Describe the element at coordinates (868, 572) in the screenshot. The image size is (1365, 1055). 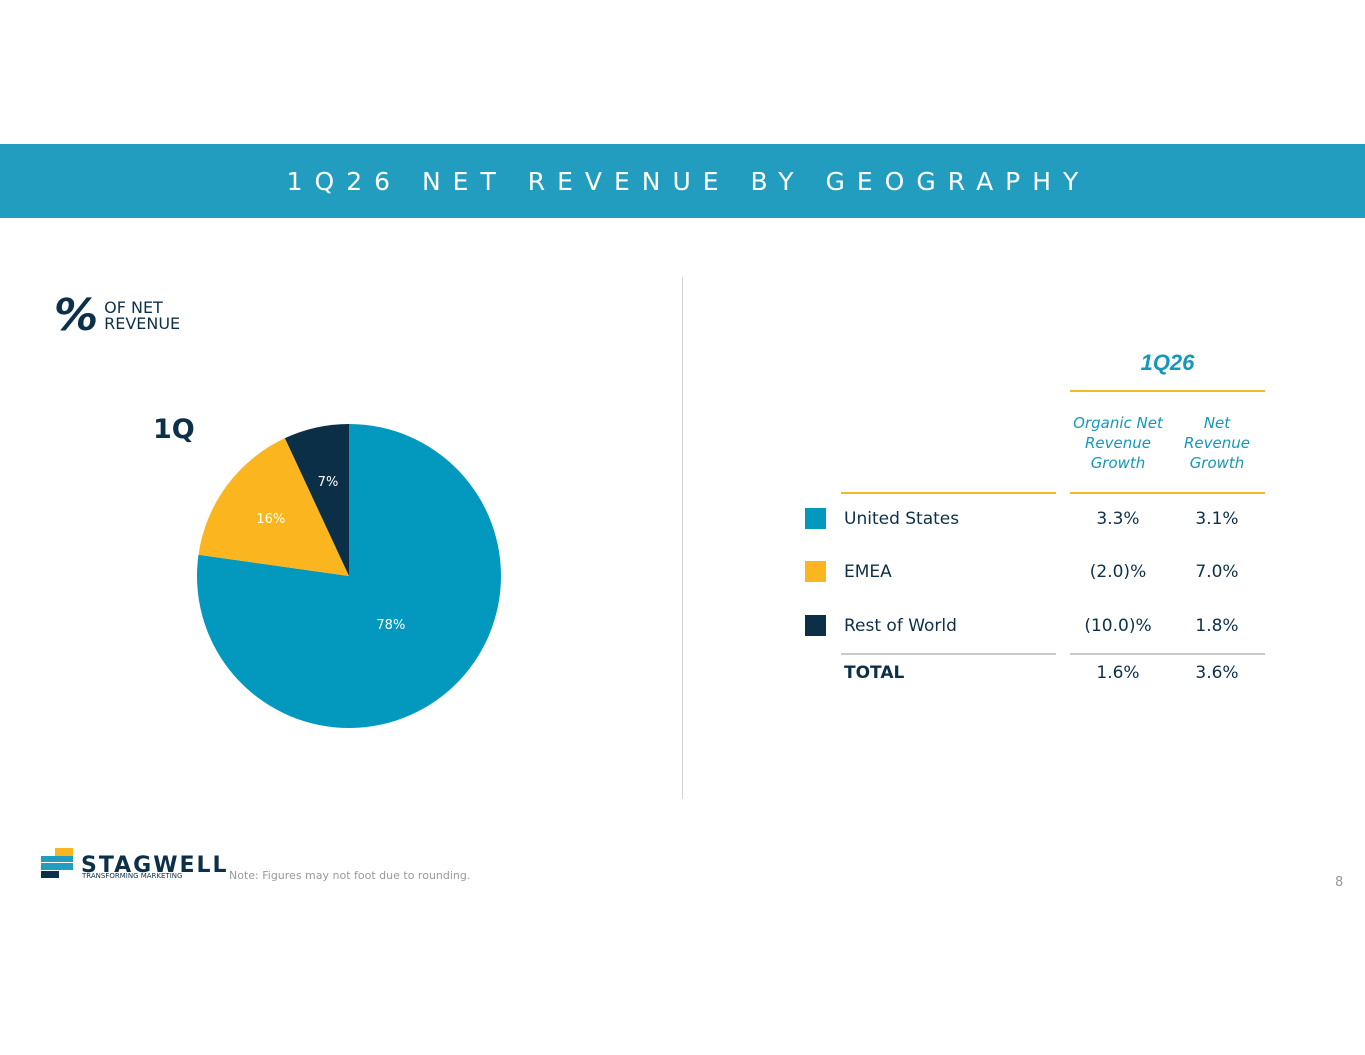
I see `row-label: EMEA` at that location.